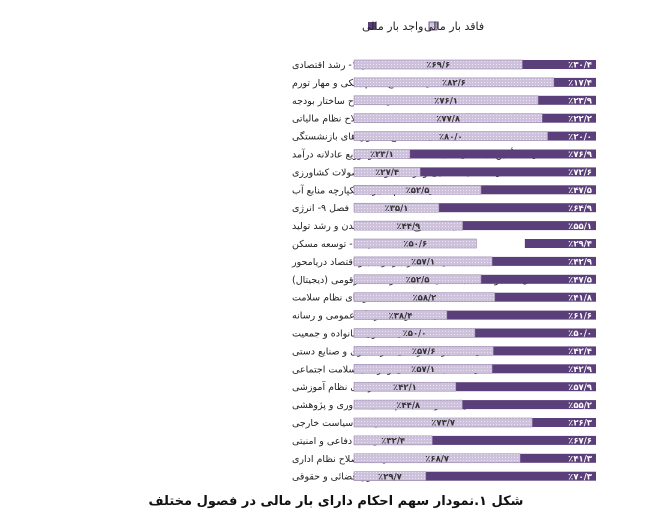 The width and height of the screenshot is (671, 525). Describe the element at coordinates (580, 298) in the screenshot. I see `data-label-with: ٪۴۱/۸` at that location.